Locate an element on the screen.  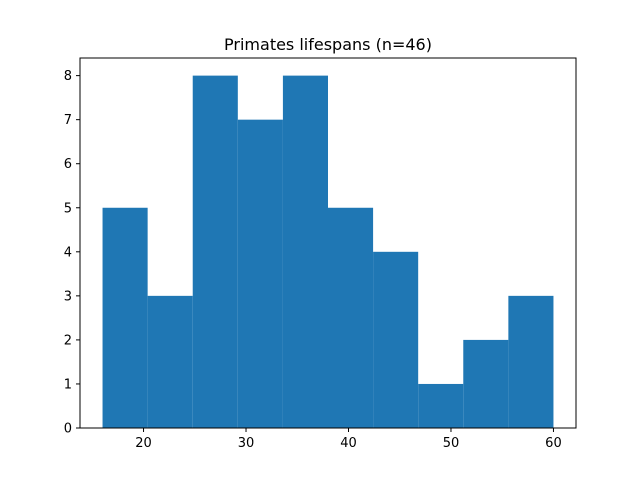
chart-title: Primates lifespans (n=46) is located at coordinates (328, 44).